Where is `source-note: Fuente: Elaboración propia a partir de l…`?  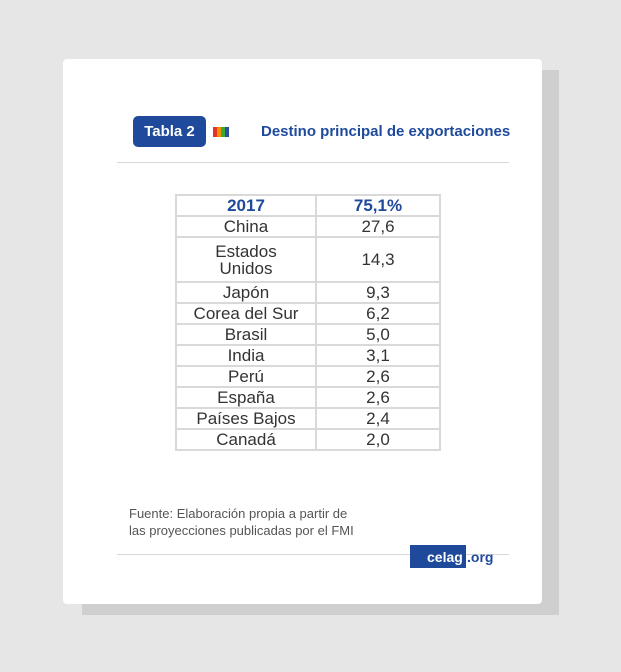
source-note: Fuente: Elaboración propia a partir de l… is located at coordinates (241, 522).